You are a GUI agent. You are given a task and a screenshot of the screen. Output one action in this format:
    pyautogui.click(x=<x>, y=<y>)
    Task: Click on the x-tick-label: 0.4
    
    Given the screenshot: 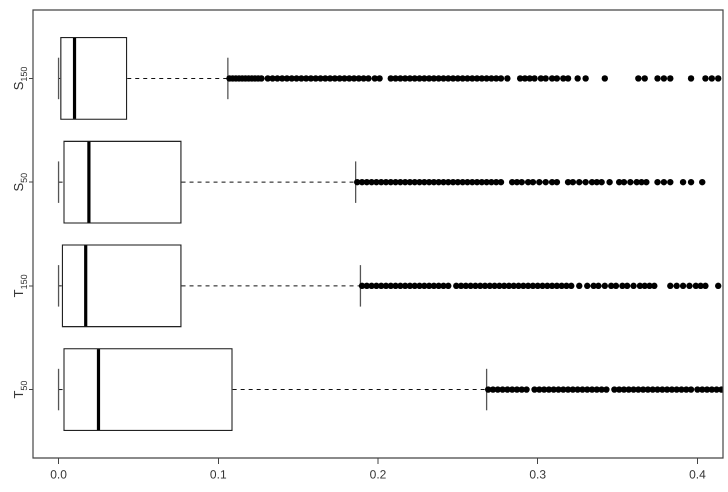 What is the action you would take?
    pyautogui.click(x=697, y=475)
    